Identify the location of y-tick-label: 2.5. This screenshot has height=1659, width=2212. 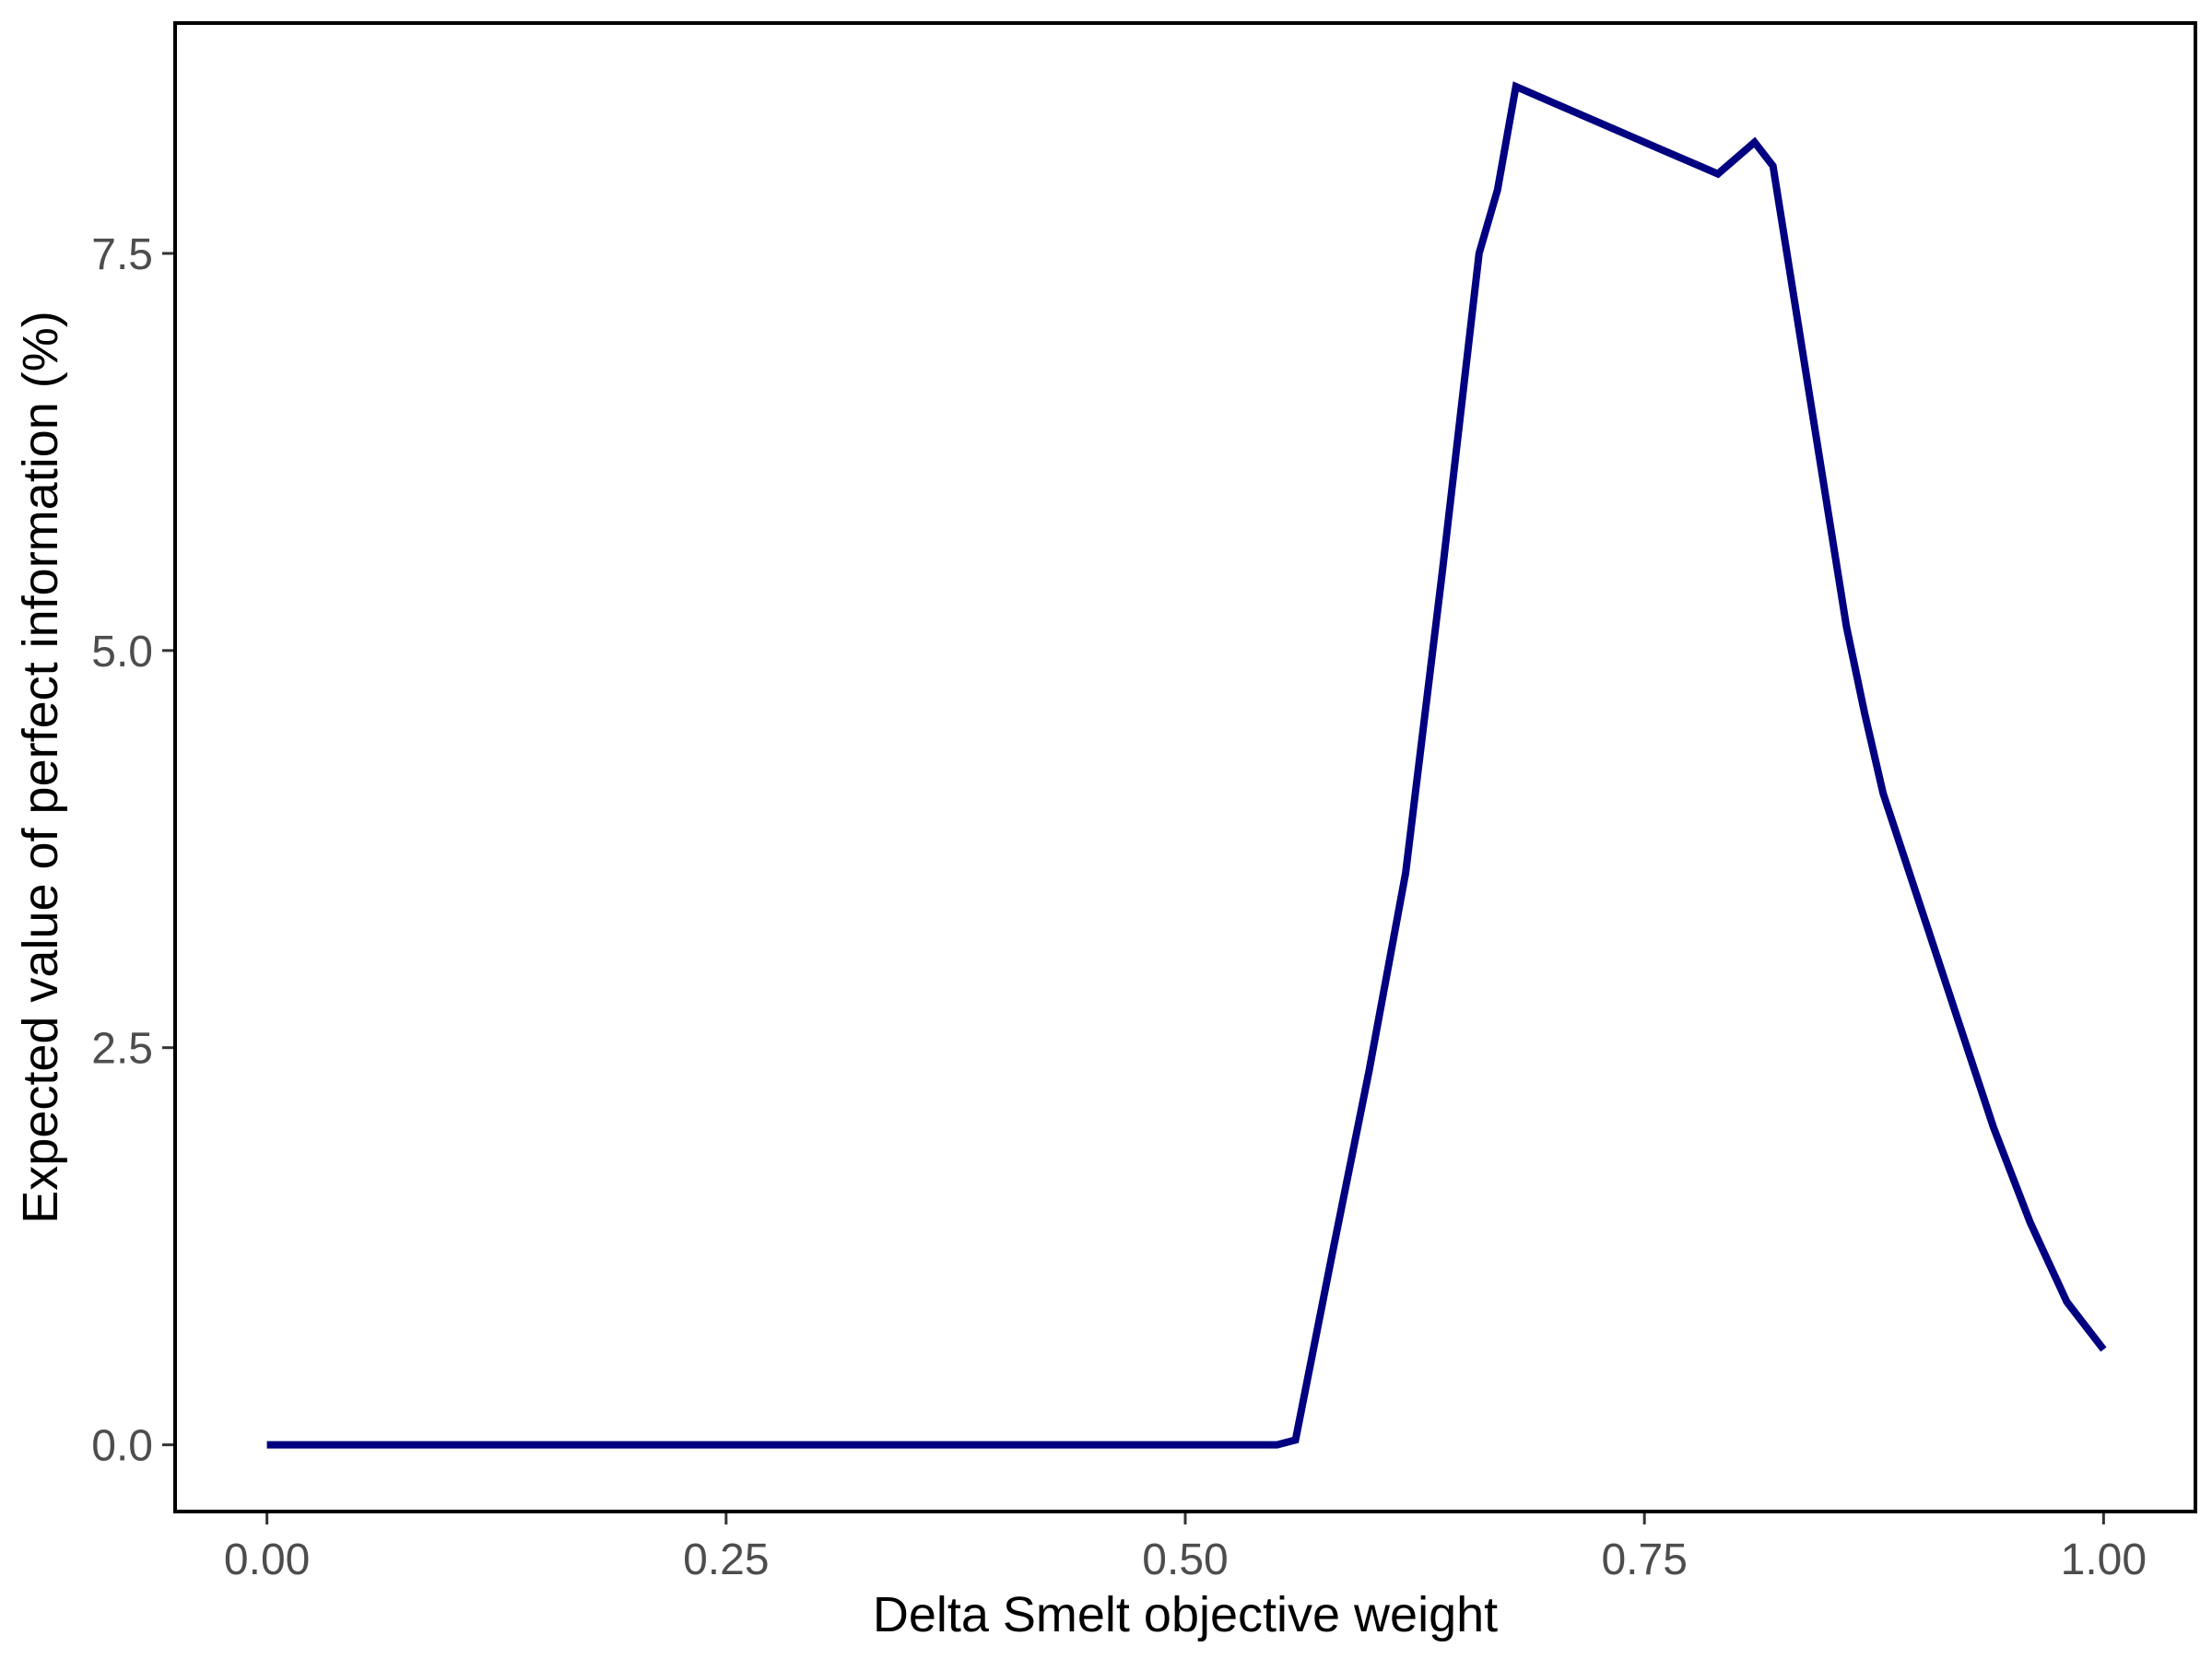
(122, 1049).